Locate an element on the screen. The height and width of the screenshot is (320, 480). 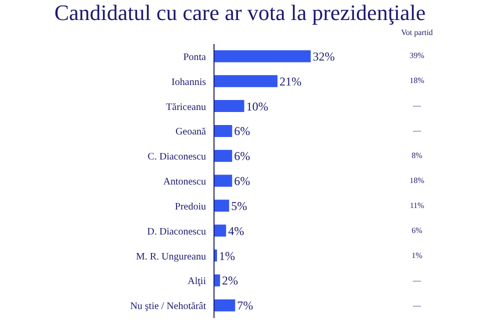
text: 1% is located at coordinates (417, 256).